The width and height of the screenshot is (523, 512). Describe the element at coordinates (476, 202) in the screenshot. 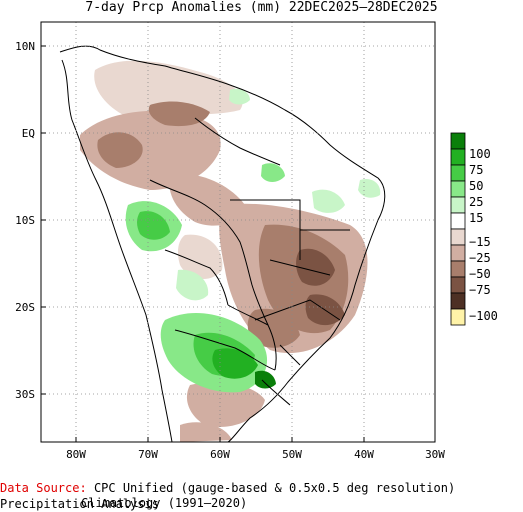

I see `legend-label-25: 25` at that location.